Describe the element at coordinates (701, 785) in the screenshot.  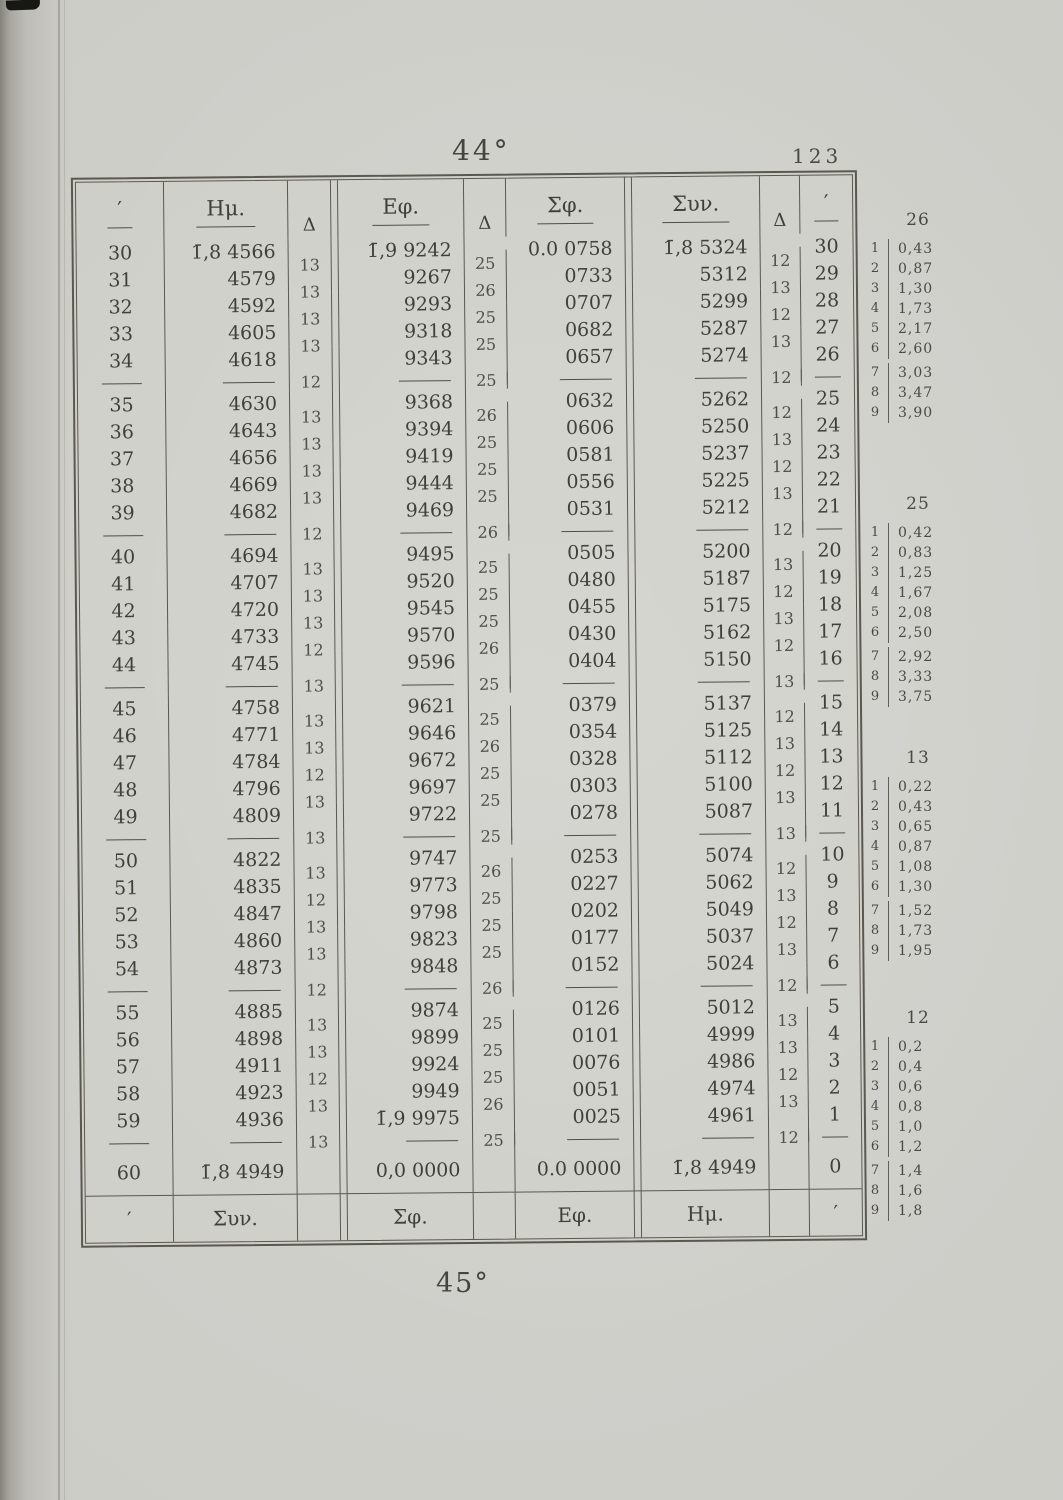
I see `syn-value: 5100` at that location.